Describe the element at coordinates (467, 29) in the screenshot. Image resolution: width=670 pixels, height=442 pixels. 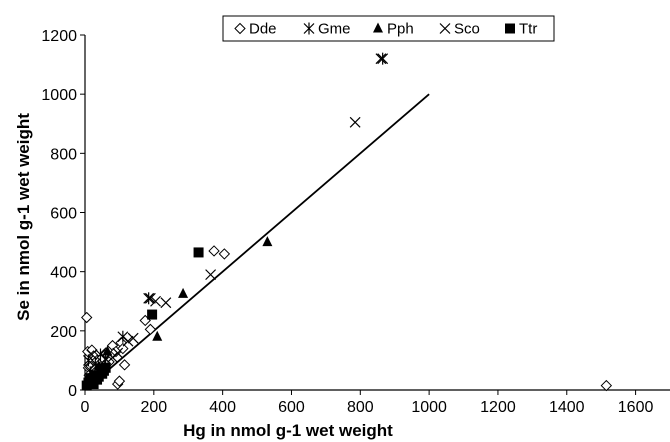
I see `legend-label-sco: Sco` at that location.